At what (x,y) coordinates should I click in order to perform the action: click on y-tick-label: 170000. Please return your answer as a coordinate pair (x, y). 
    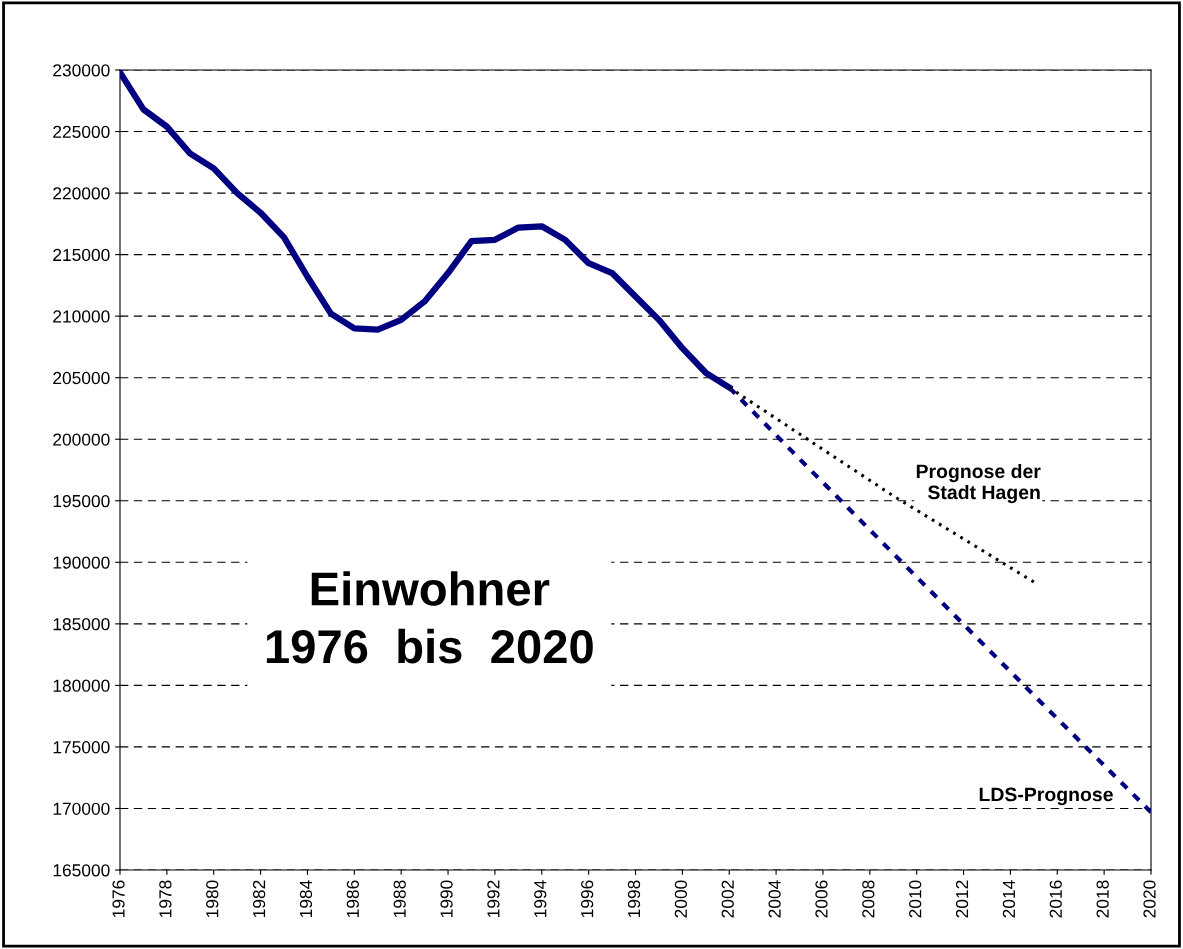
    Looking at the image, I should click on (81, 808).